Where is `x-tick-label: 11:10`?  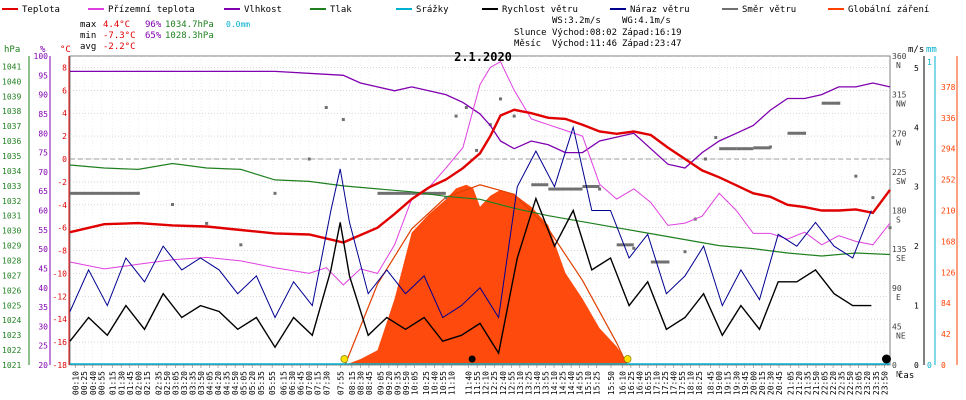
x-tick-label: 11:10 is located at coordinates (452, 383).